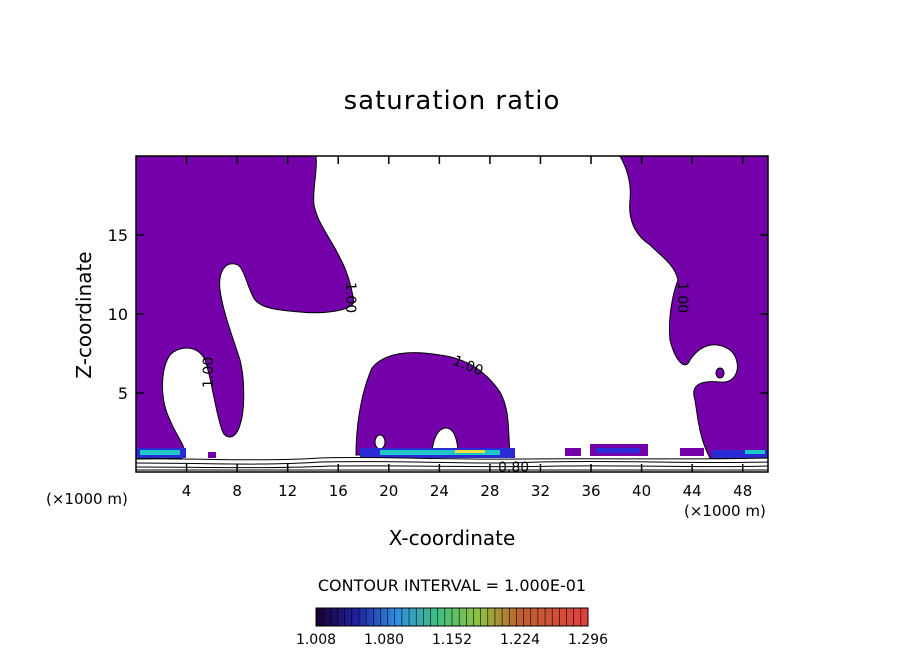  What do you see at coordinates (209, 372) in the screenshot?
I see `contour-label-2: 1.00` at bounding box center [209, 372].